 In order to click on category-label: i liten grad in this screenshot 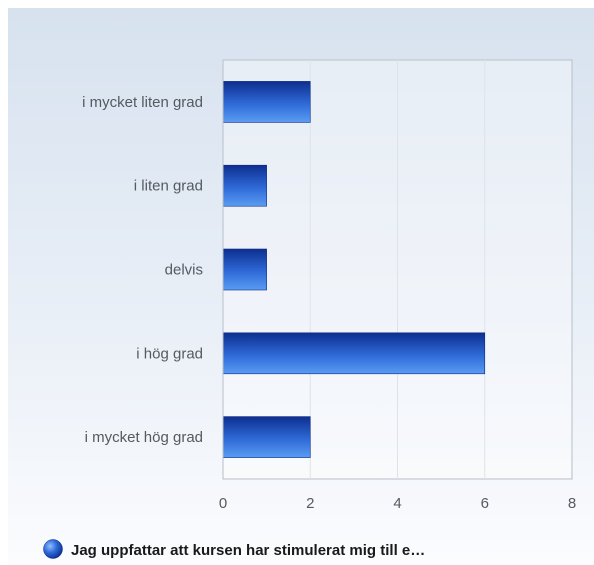, I will do `click(168, 186)`.